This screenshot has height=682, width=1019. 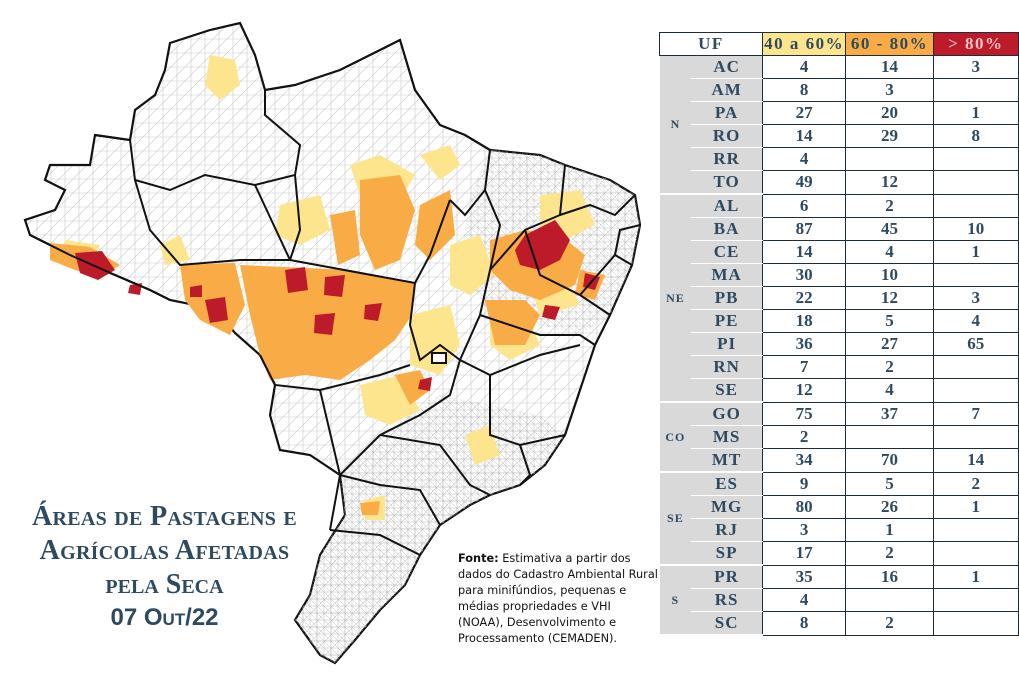 What do you see at coordinates (889, 390) in the screenshot?
I see `value-60-80: 4` at bounding box center [889, 390].